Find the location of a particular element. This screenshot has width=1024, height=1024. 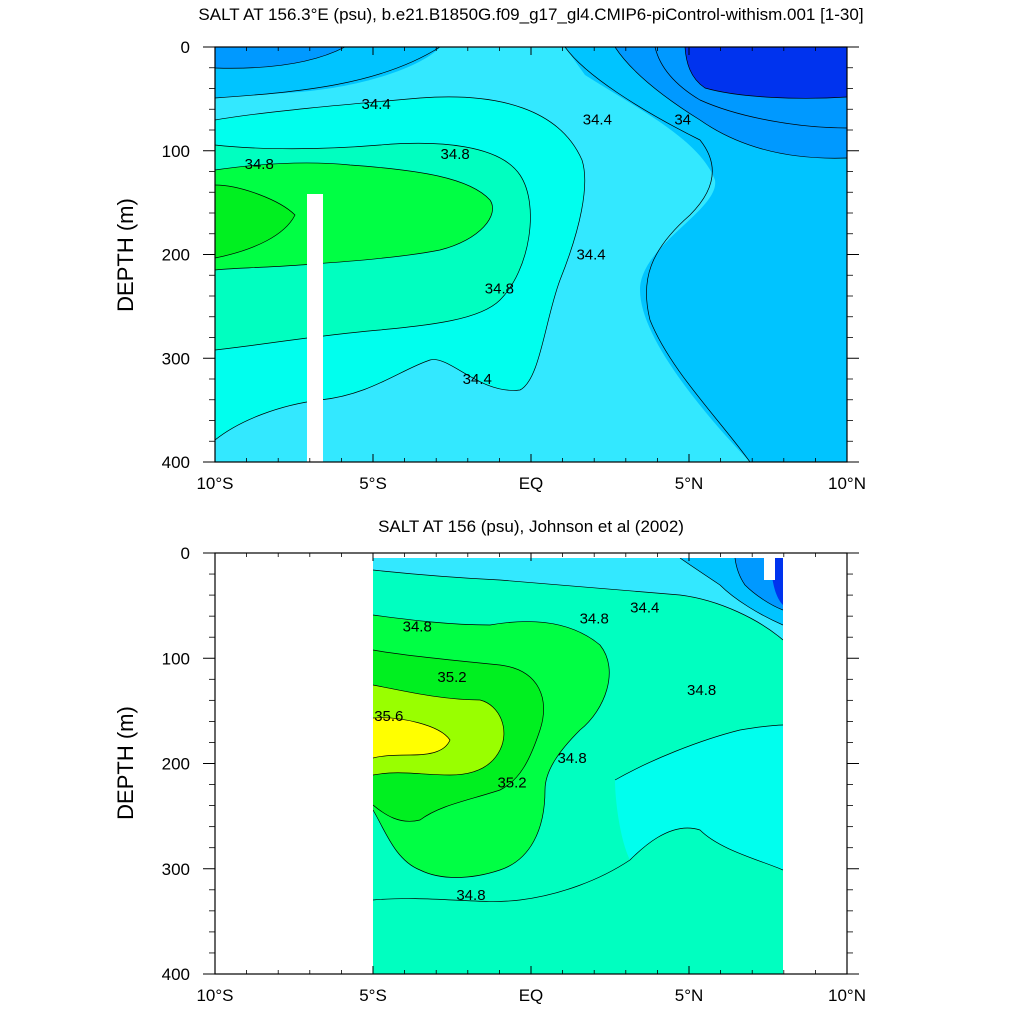

missing-data-patch is located at coordinates (769, 569).